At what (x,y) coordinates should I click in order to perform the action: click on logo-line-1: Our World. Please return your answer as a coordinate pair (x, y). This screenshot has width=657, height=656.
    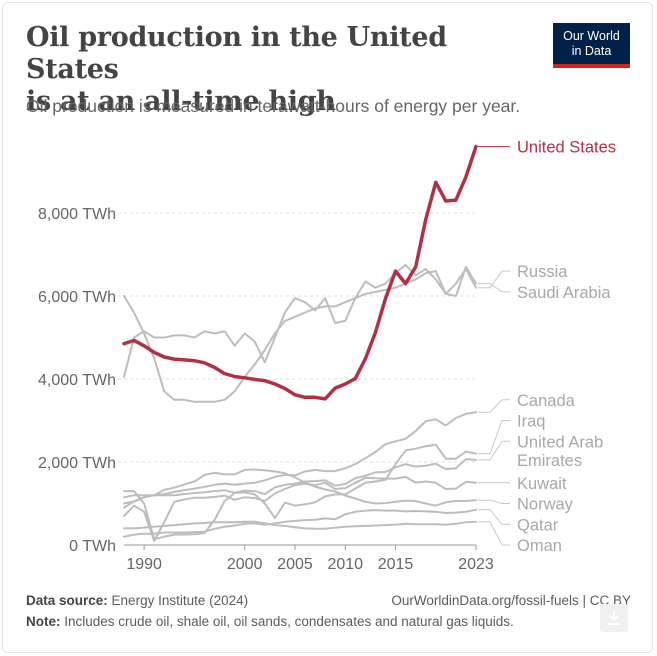
    Looking at the image, I should click on (591, 36).